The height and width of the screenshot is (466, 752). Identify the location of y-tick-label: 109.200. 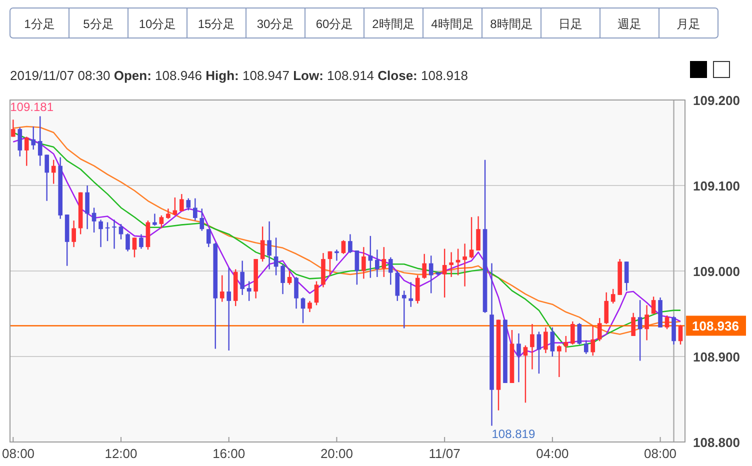
(716, 100).